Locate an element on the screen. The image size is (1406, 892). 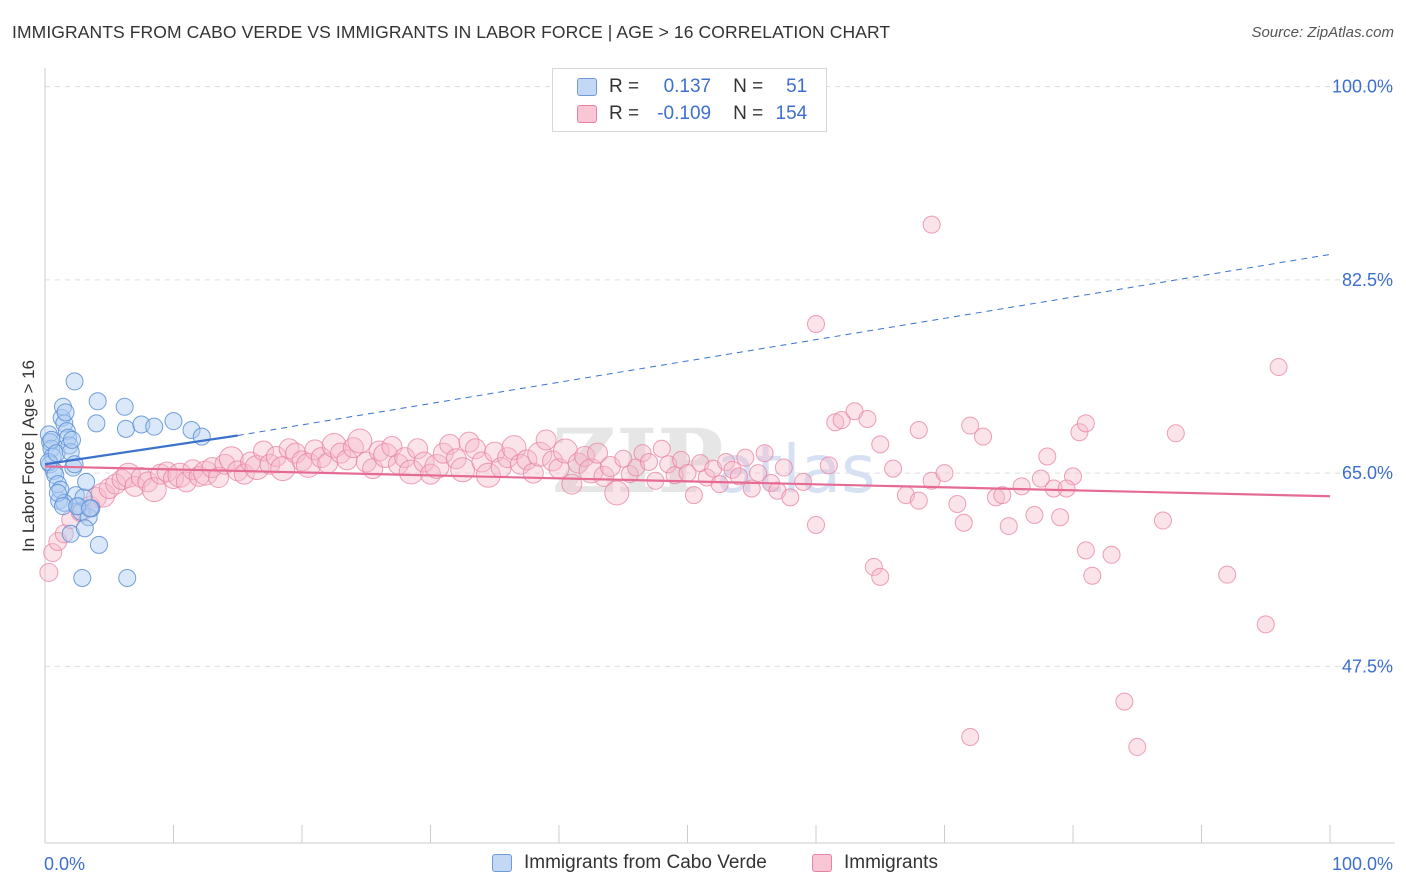
trendline-immigrants is located at coordinates (687, 481).